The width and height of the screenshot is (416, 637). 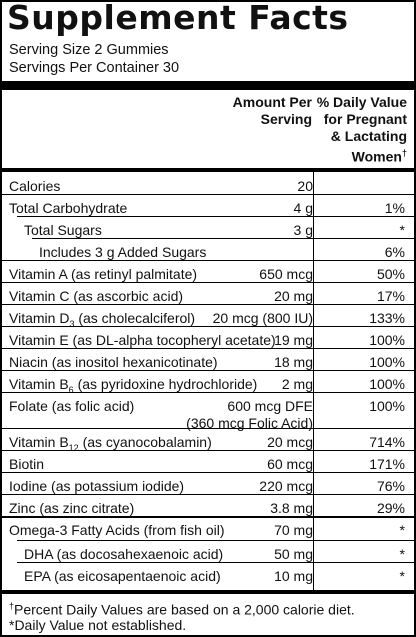 I want to click on nutrient-amount: 20 mcg (800 IU), so click(x=262, y=318).